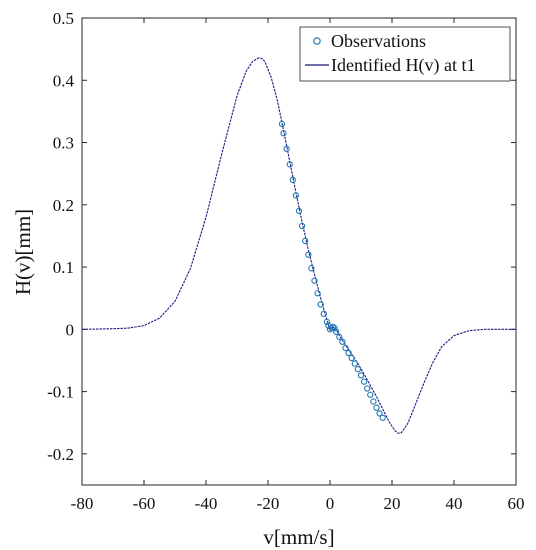 The image size is (536, 550). I want to click on x-tick-label: -20, so click(268, 503).